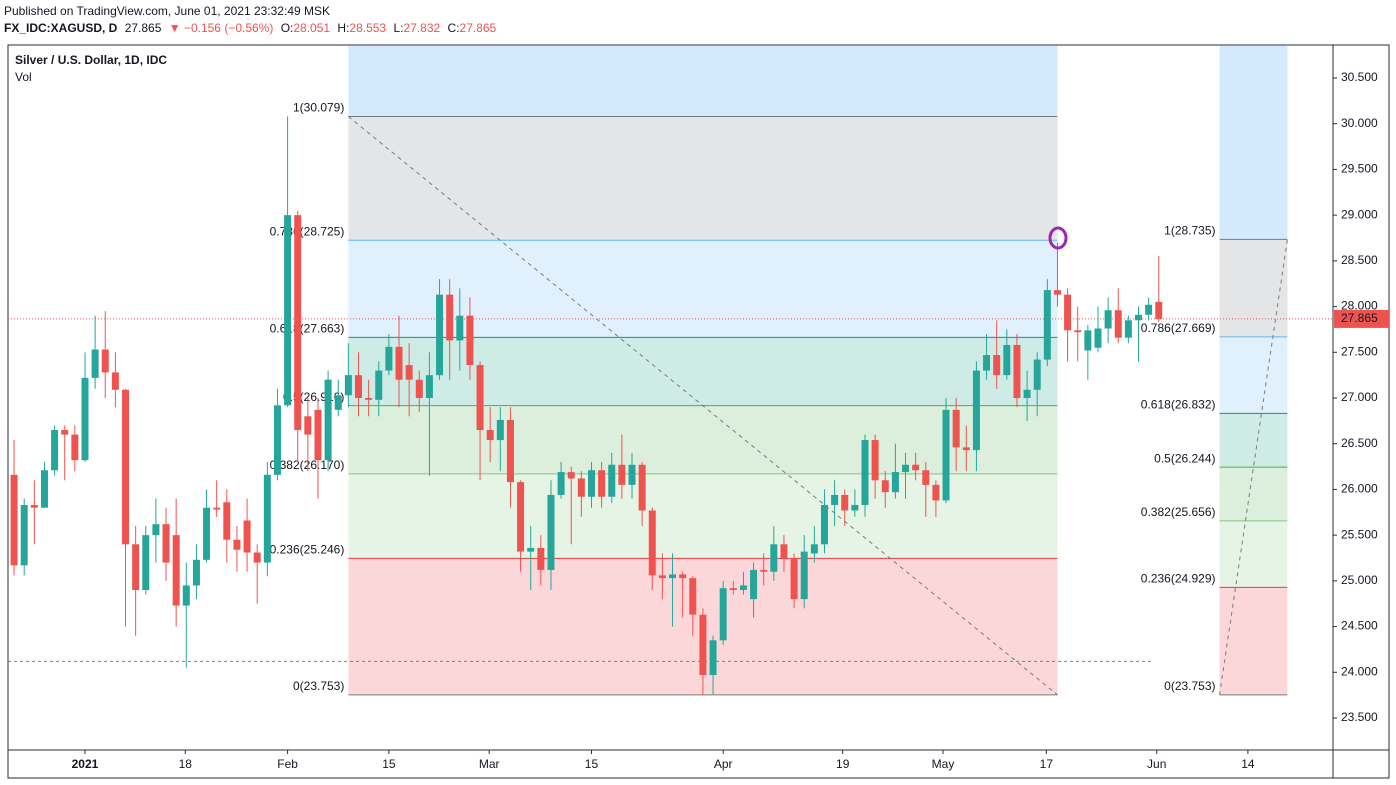 The height and width of the screenshot is (785, 1396). What do you see at coordinates (723, 764) in the screenshot?
I see `x-tick-label: Apr` at bounding box center [723, 764].